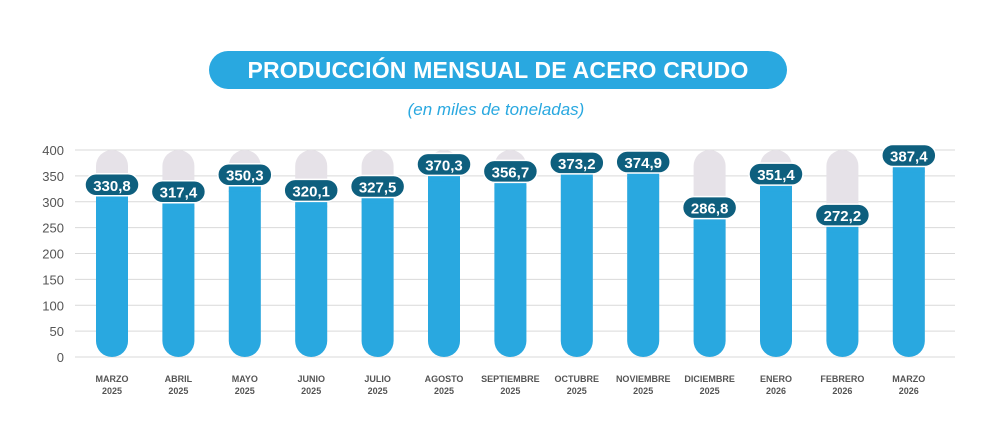 Image resolution: width=992 pixels, height=428 pixels. What do you see at coordinates (311, 379) in the screenshot?
I see `x-tick-label: JUNIO` at bounding box center [311, 379].